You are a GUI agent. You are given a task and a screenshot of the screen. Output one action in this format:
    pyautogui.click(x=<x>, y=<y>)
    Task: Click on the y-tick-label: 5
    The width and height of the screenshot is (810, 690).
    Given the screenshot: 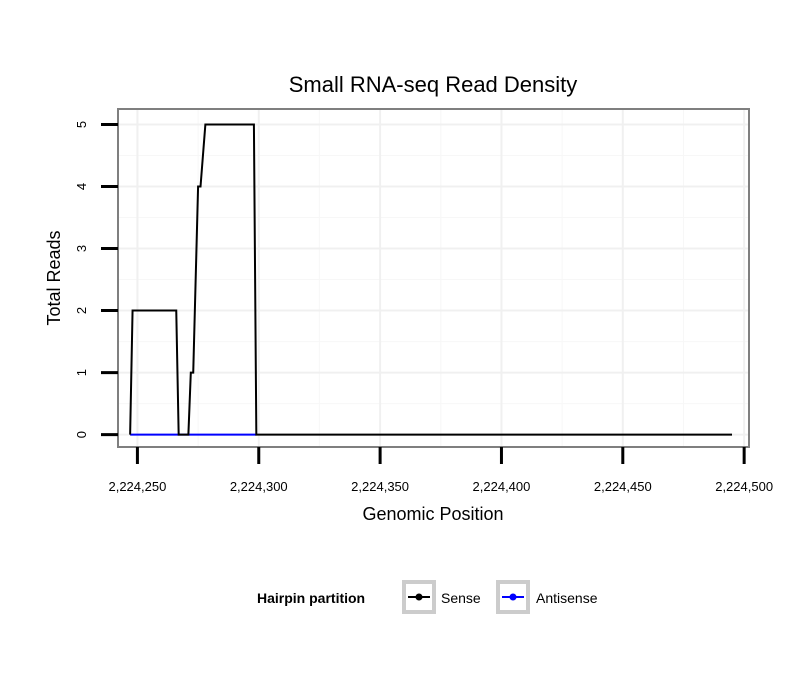 What is the action you would take?
    pyautogui.click(x=81, y=124)
    